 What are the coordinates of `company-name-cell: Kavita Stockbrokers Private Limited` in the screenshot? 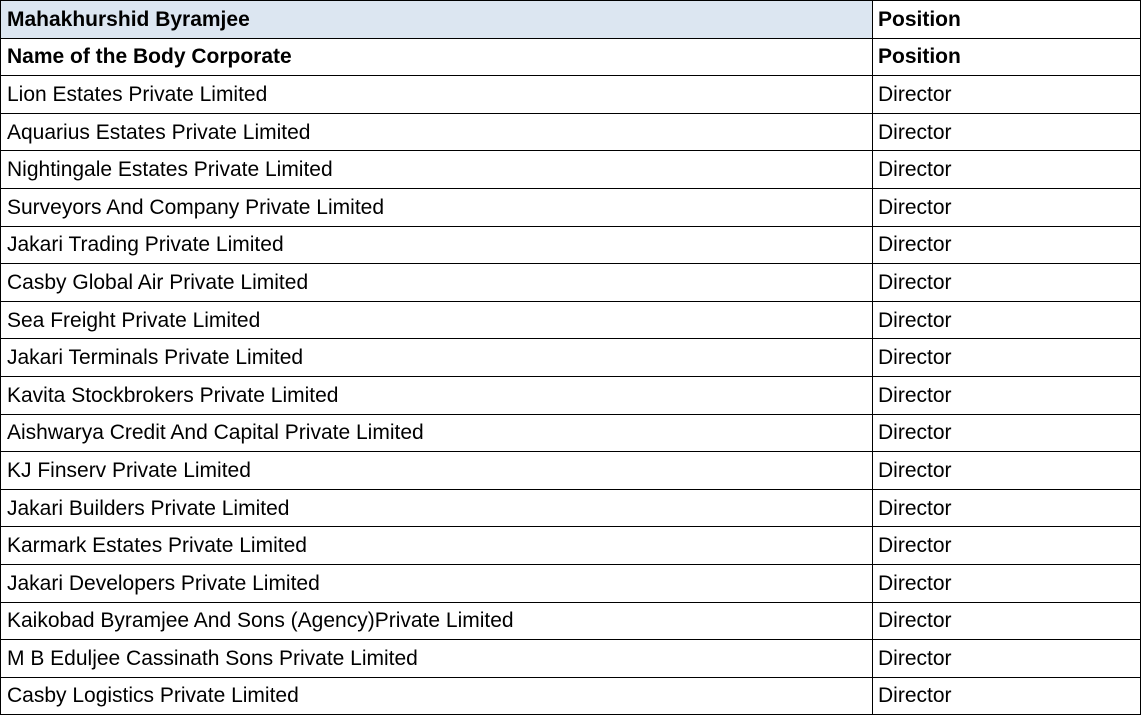 It's located at (436, 395).